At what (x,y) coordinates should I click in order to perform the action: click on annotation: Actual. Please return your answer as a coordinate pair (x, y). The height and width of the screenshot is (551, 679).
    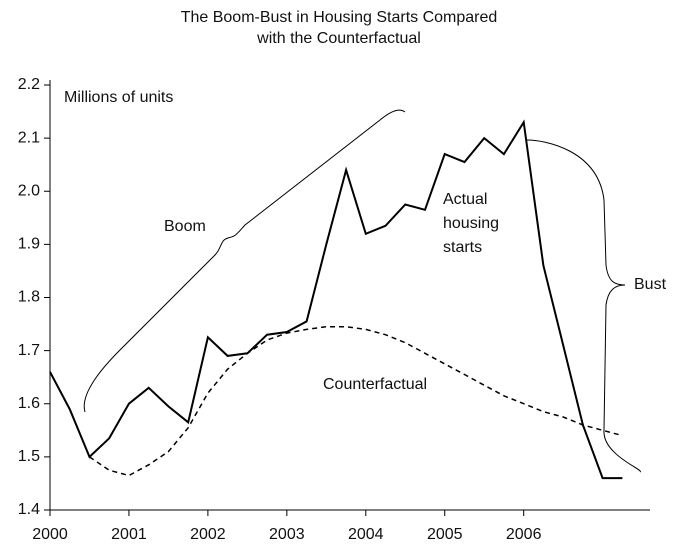
    Looking at the image, I should click on (465, 199).